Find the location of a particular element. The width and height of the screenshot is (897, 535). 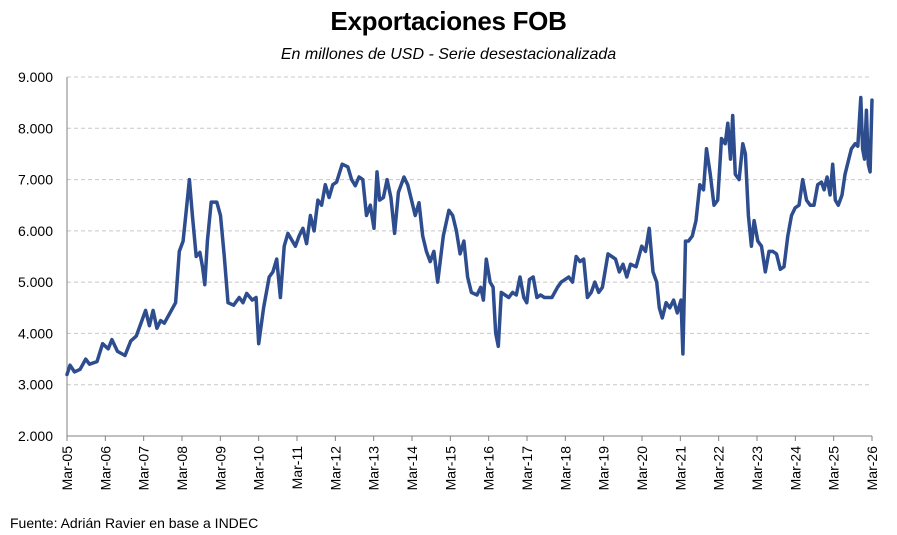

chart-title: Exportaciones FOB is located at coordinates (448, 21).